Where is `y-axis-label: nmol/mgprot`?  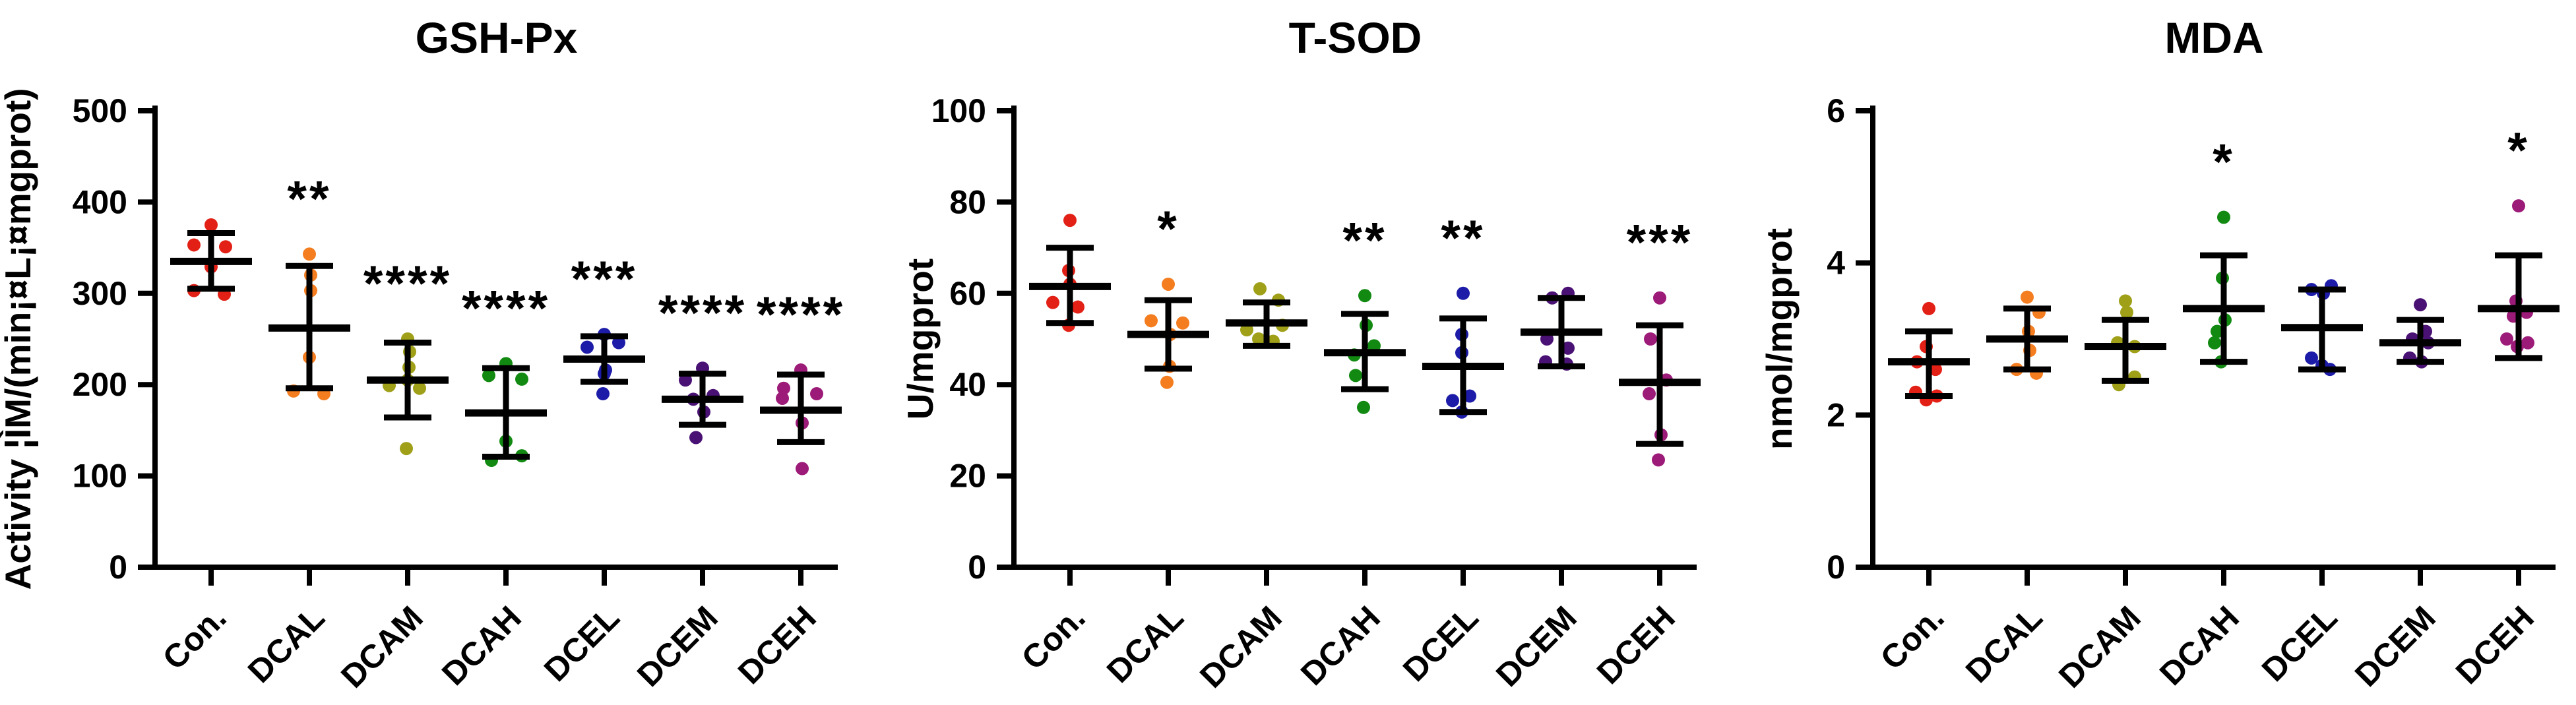 y-axis-label: nmol/mgprot is located at coordinates (1779, 339).